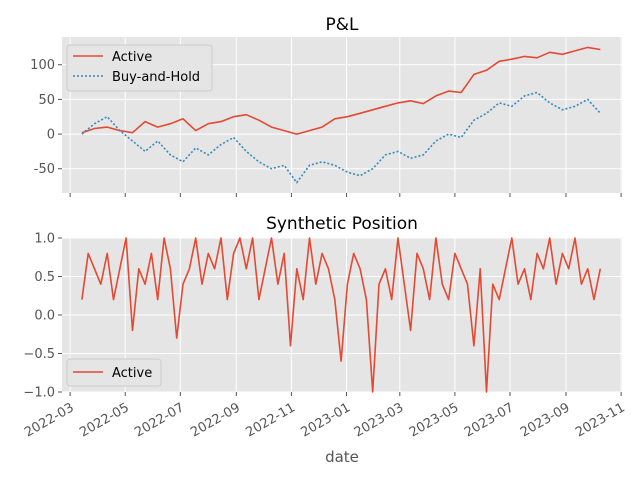 Image resolution: width=640 pixels, height=480 pixels. Describe the element at coordinates (379, 420) in the screenshot. I see `x-tick-label: 2023-03` at that location.